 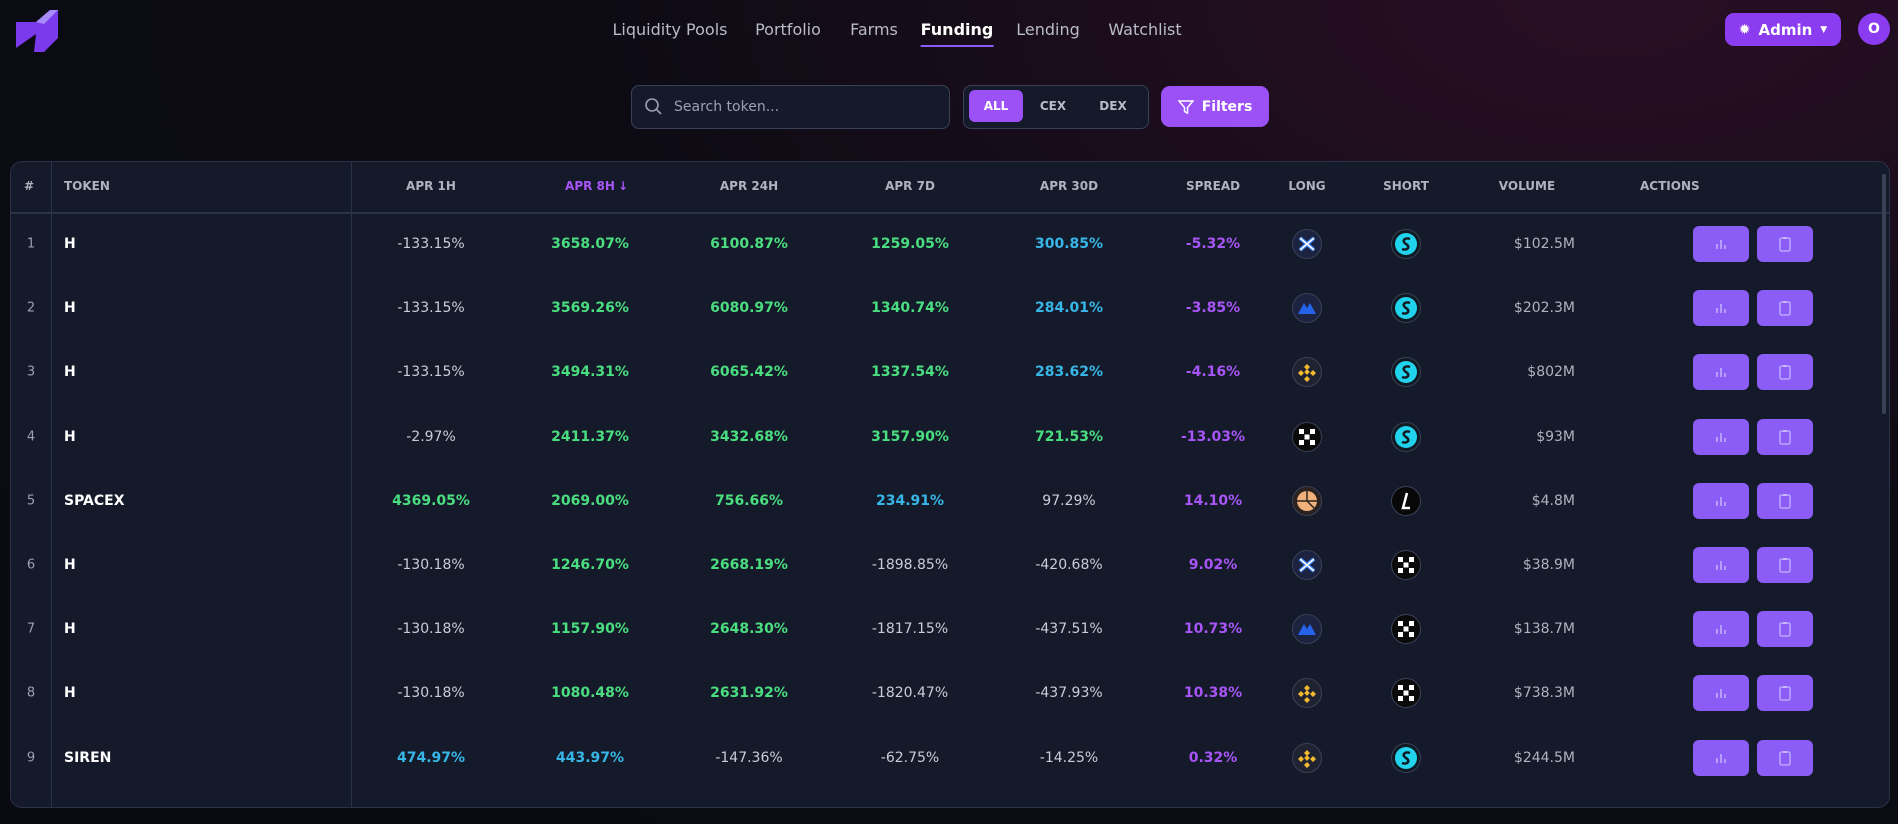 I want to click on volume-value: $202.3M, so click(x=1544, y=308).